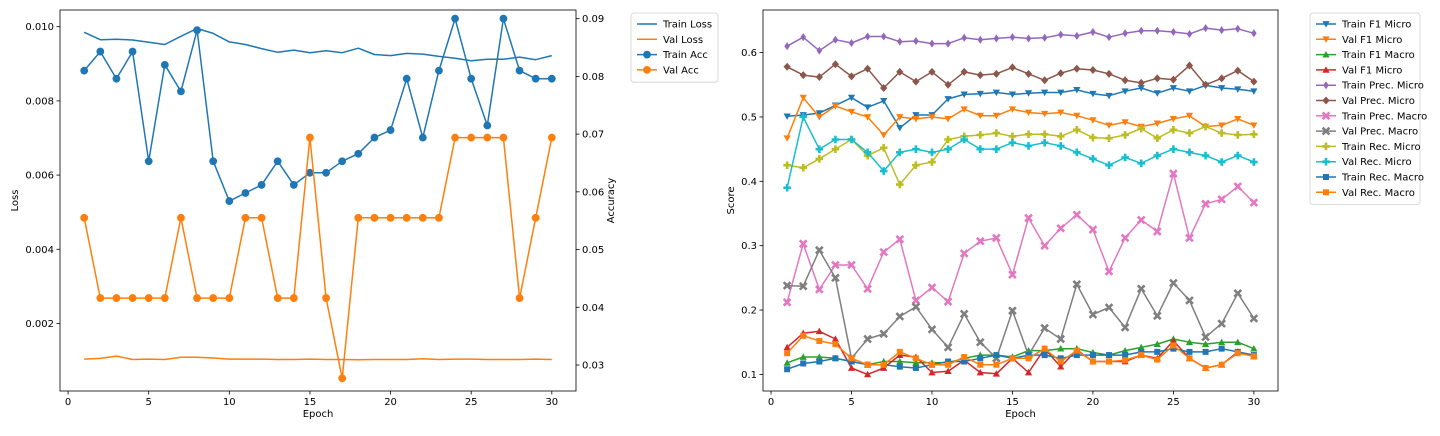 The width and height of the screenshot is (1440, 436). I want to click on series-line, so click(1020, 152).